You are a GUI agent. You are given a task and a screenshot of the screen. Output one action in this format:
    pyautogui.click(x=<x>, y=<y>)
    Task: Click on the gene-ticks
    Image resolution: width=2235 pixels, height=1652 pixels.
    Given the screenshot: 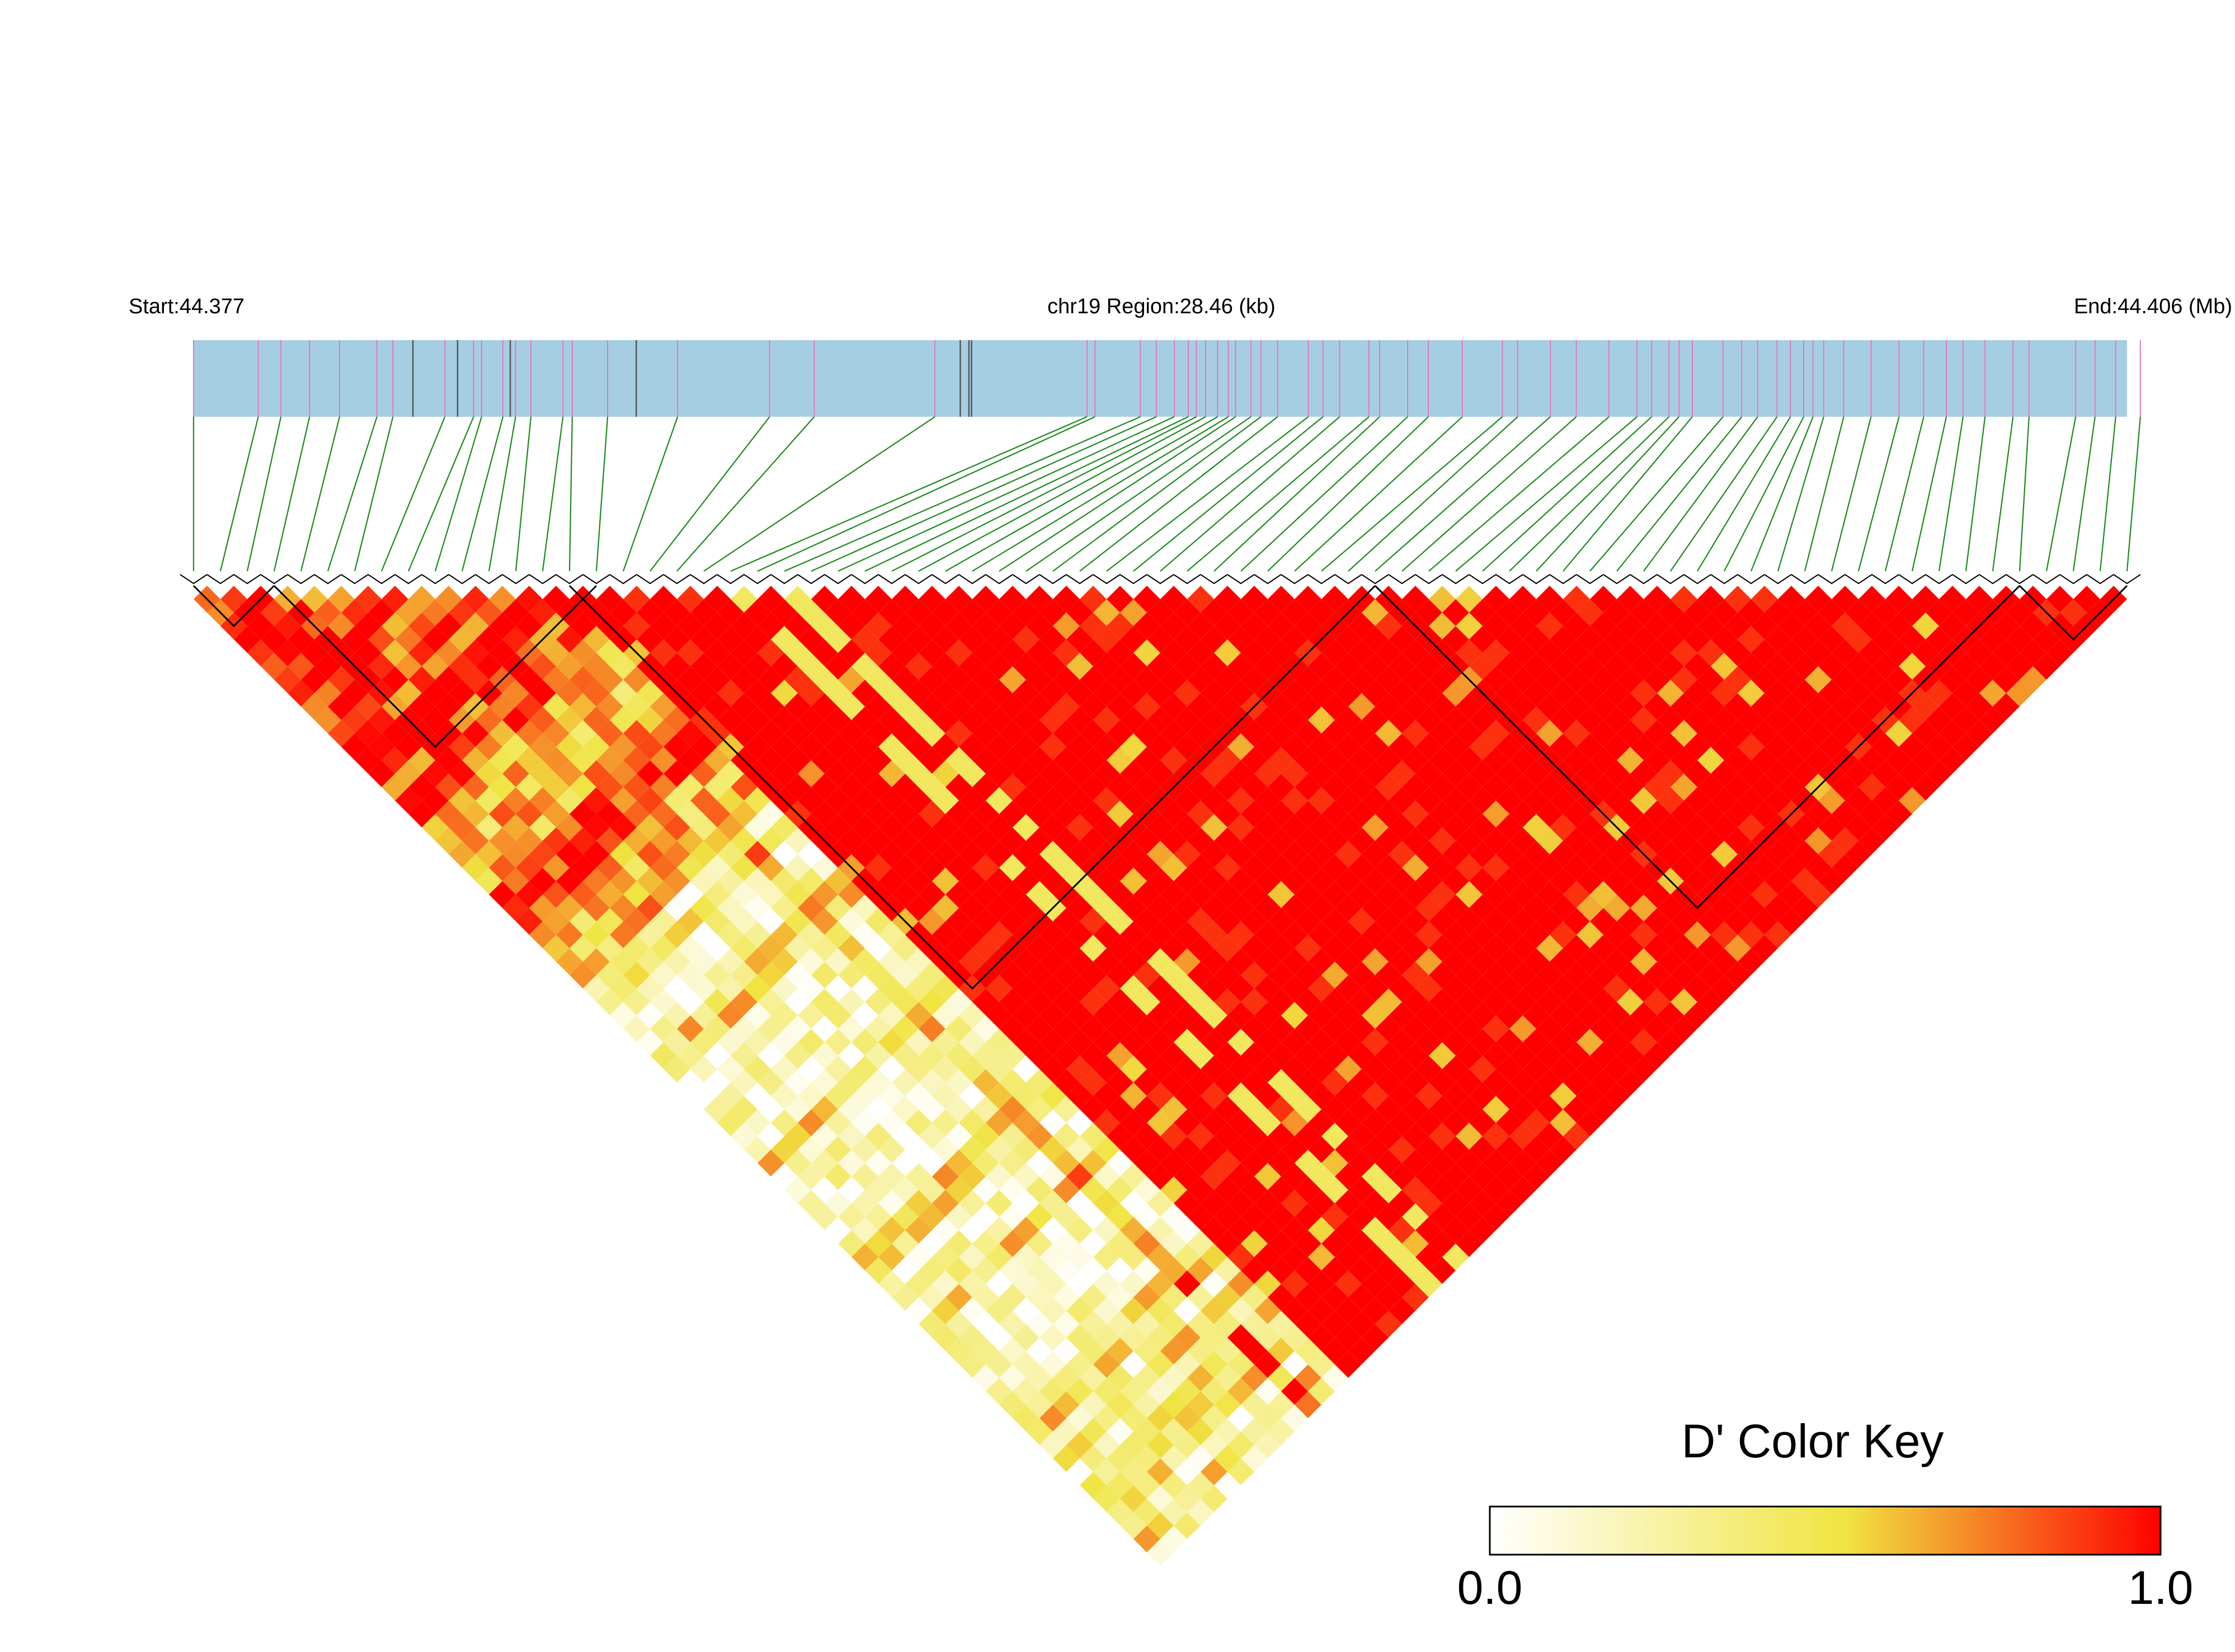 What is the action you would take?
    pyautogui.click(x=692, y=379)
    